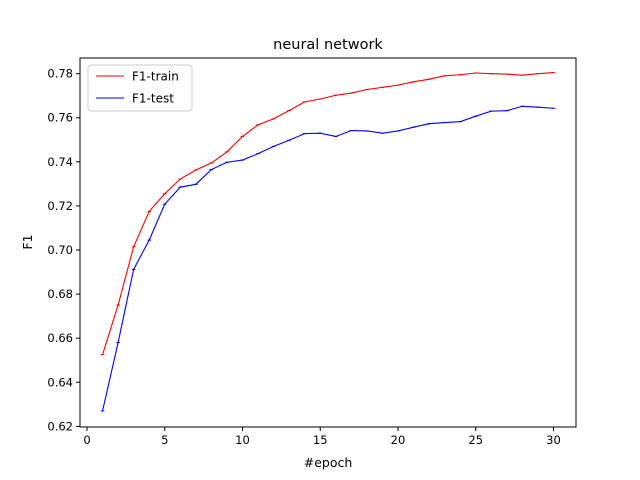  What do you see at coordinates (60, 250) in the screenshot?
I see `y-tick-label: 0.70` at bounding box center [60, 250].